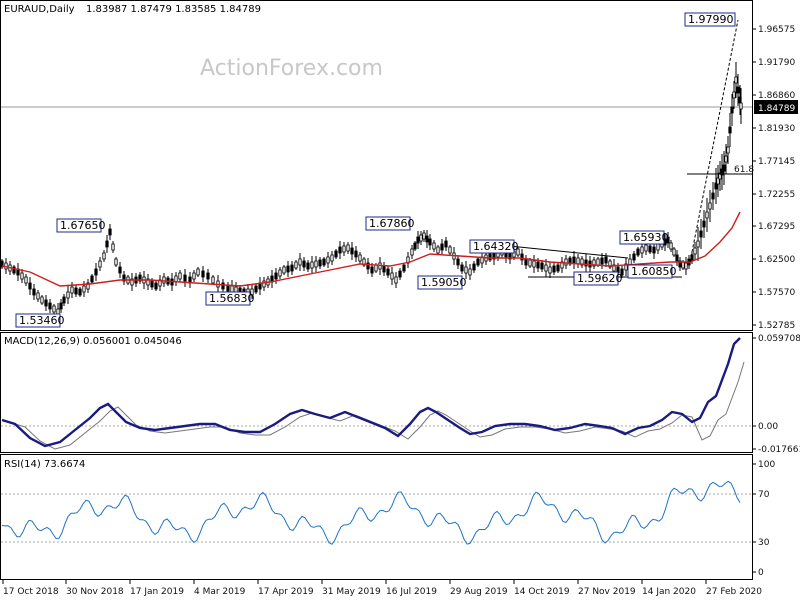  I want to click on price-tick-label: 1.57570, so click(776, 293).